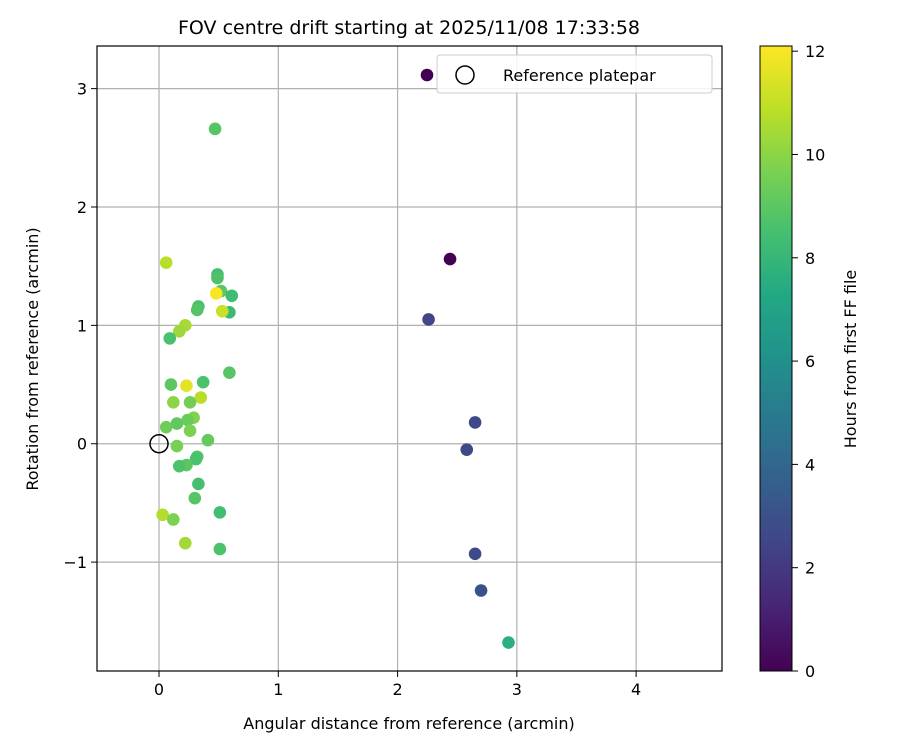 This screenshot has width=900, height=750. I want to click on partially-hidden-point, so click(427, 75).